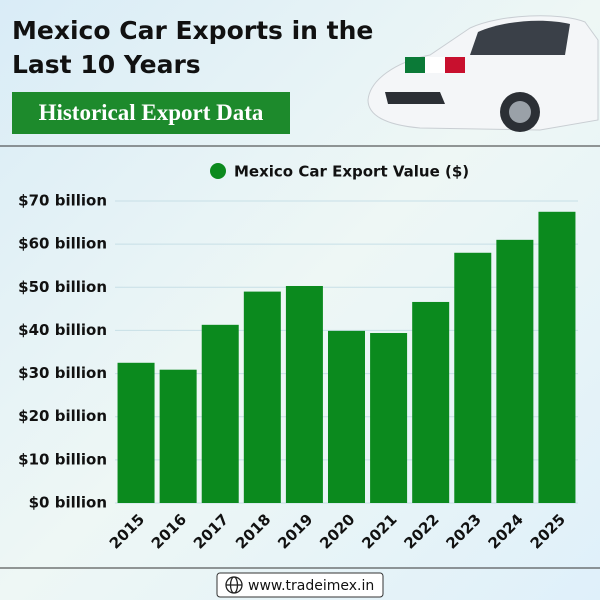  I want to click on footer-box, so click(300, 585).